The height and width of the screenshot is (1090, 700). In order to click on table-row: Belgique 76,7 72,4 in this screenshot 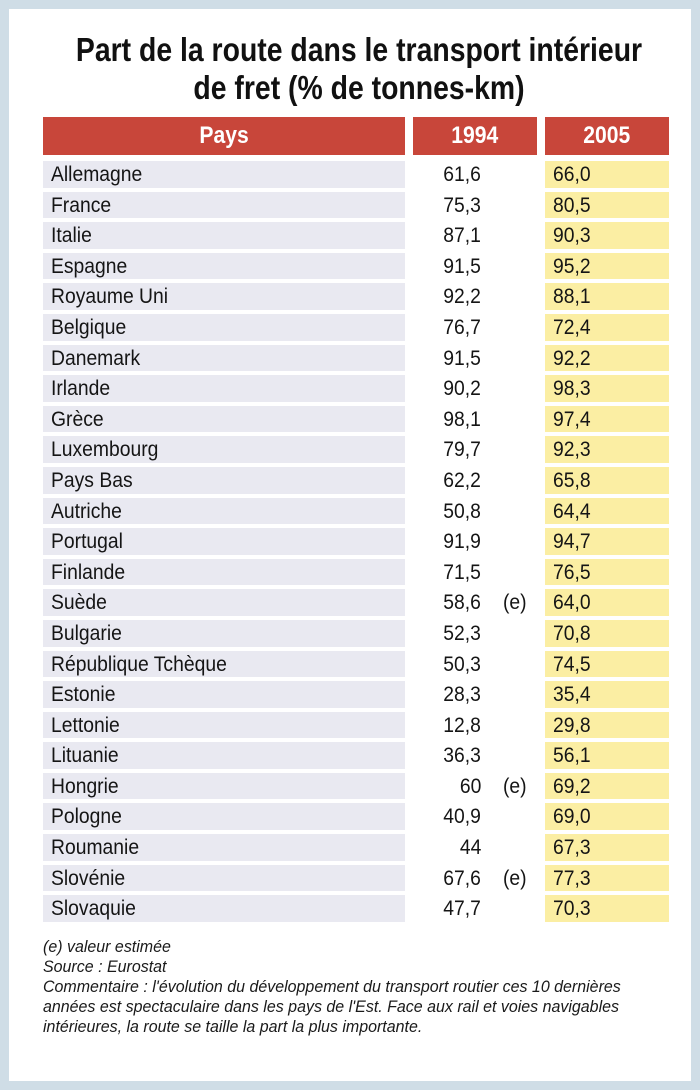, I will do `click(356, 327)`.